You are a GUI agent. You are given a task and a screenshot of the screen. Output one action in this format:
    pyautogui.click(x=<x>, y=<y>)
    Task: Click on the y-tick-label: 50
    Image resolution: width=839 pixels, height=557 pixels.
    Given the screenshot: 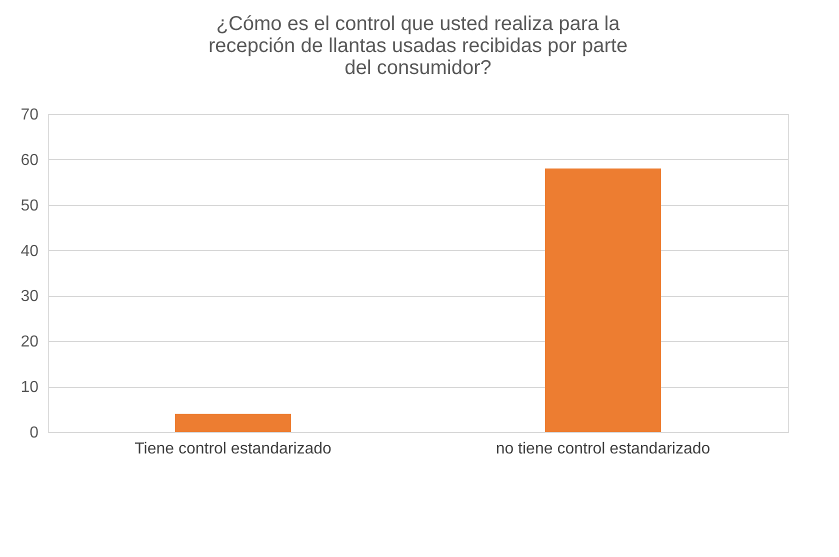 What is the action you would take?
    pyautogui.click(x=29, y=205)
    